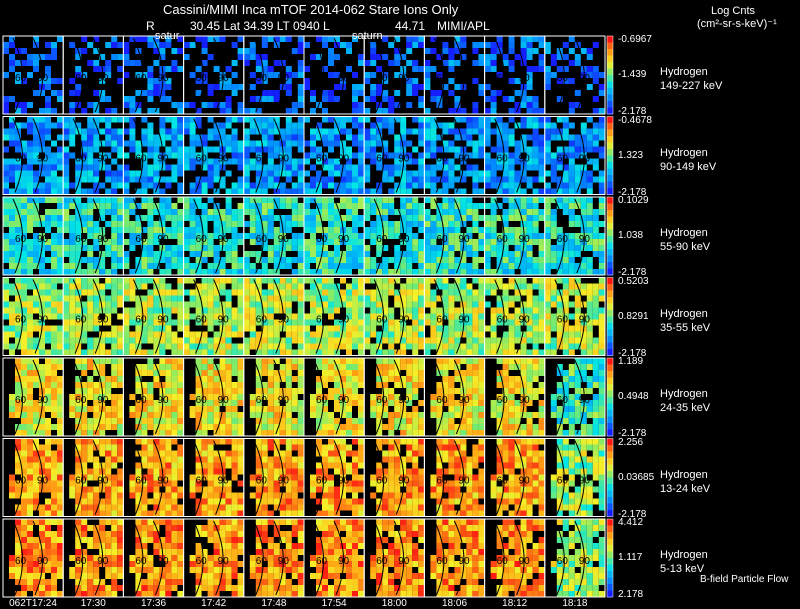 This screenshot has width=800, height=609. I want to click on colorbar-step, so click(610, 126).